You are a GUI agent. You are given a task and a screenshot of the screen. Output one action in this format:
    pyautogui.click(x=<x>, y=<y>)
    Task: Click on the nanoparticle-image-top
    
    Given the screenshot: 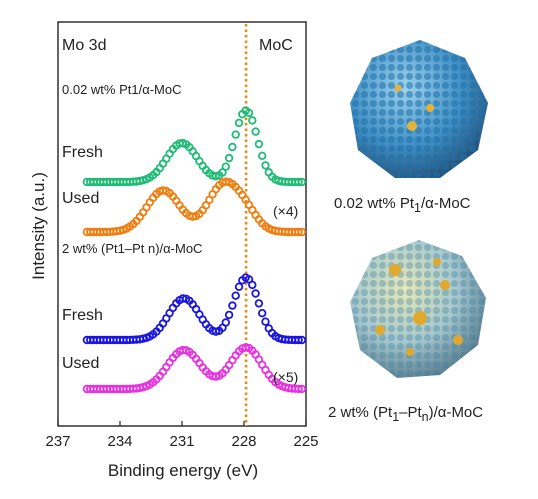 What is the action you would take?
    pyautogui.click(x=419, y=109)
    